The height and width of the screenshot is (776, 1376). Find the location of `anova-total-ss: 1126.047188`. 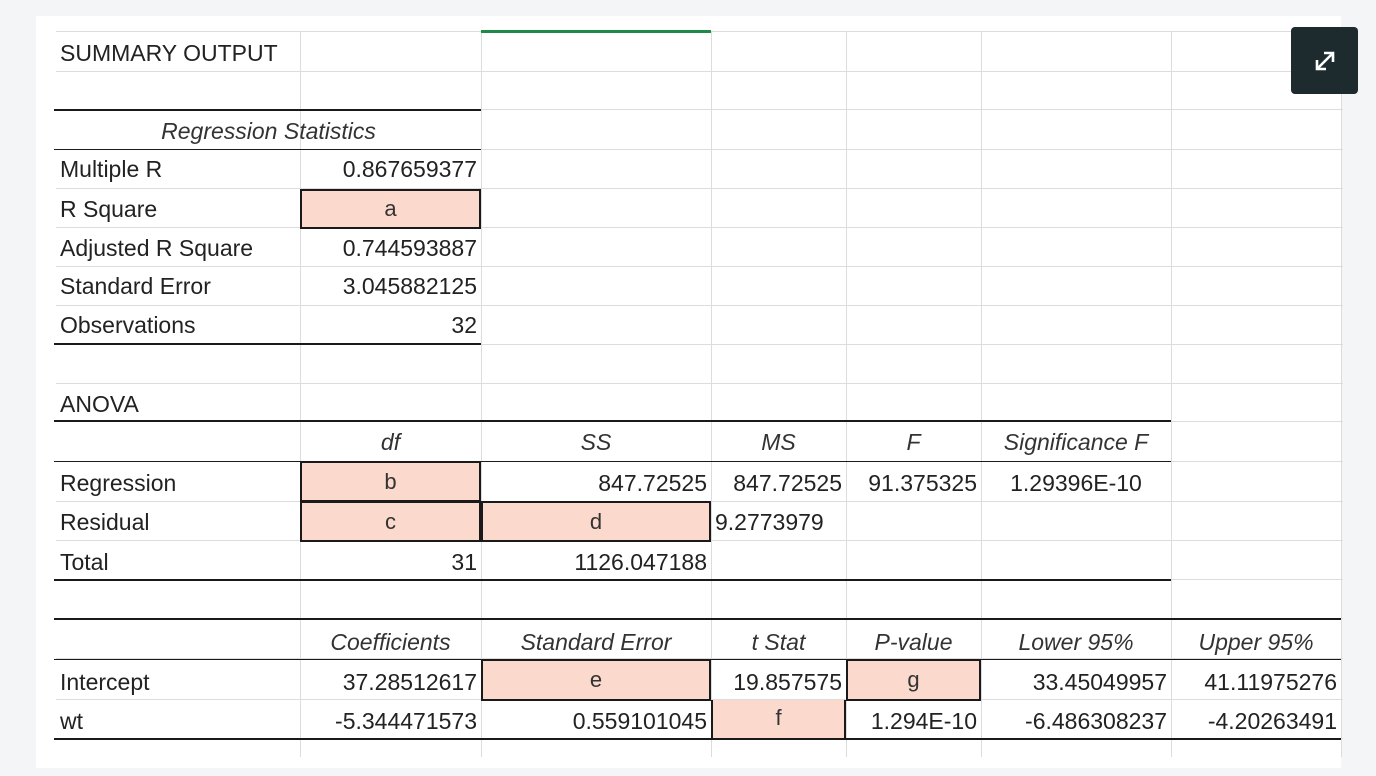

anova-total-ss: 1126.047188 is located at coordinates (640, 562).